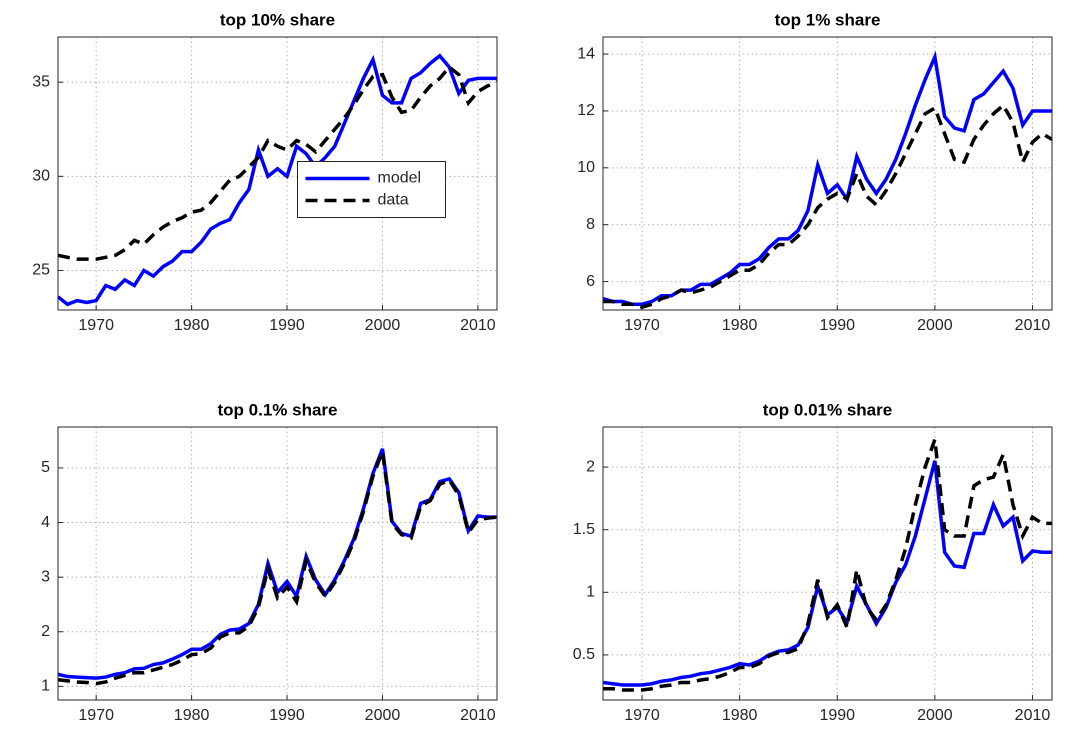 Image resolution: width=1068 pixels, height=738 pixels. What do you see at coordinates (590, 224) in the screenshot?
I see `y-tick-label: 8` at bounding box center [590, 224].